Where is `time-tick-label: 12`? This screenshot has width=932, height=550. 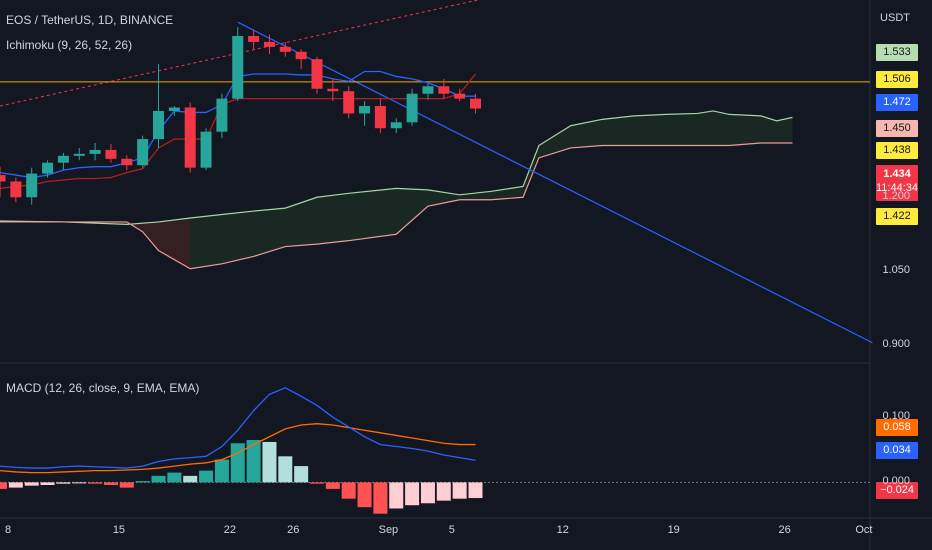 time-tick-label: 12 is located at coordinates (562, 530).